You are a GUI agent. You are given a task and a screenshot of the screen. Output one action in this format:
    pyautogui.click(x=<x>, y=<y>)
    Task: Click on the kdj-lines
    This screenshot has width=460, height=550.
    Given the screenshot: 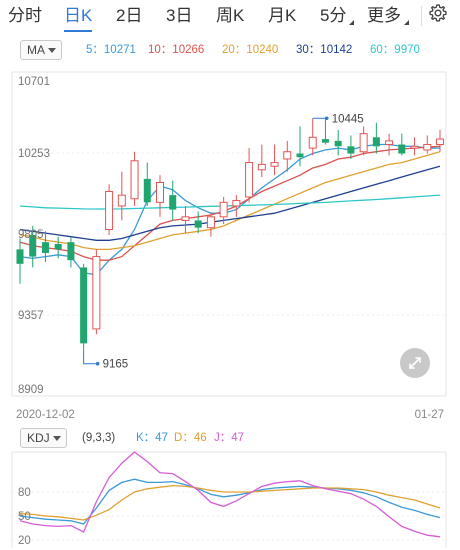 What is the action you would take?
    pyautogui.click(x=230, y=494)
    